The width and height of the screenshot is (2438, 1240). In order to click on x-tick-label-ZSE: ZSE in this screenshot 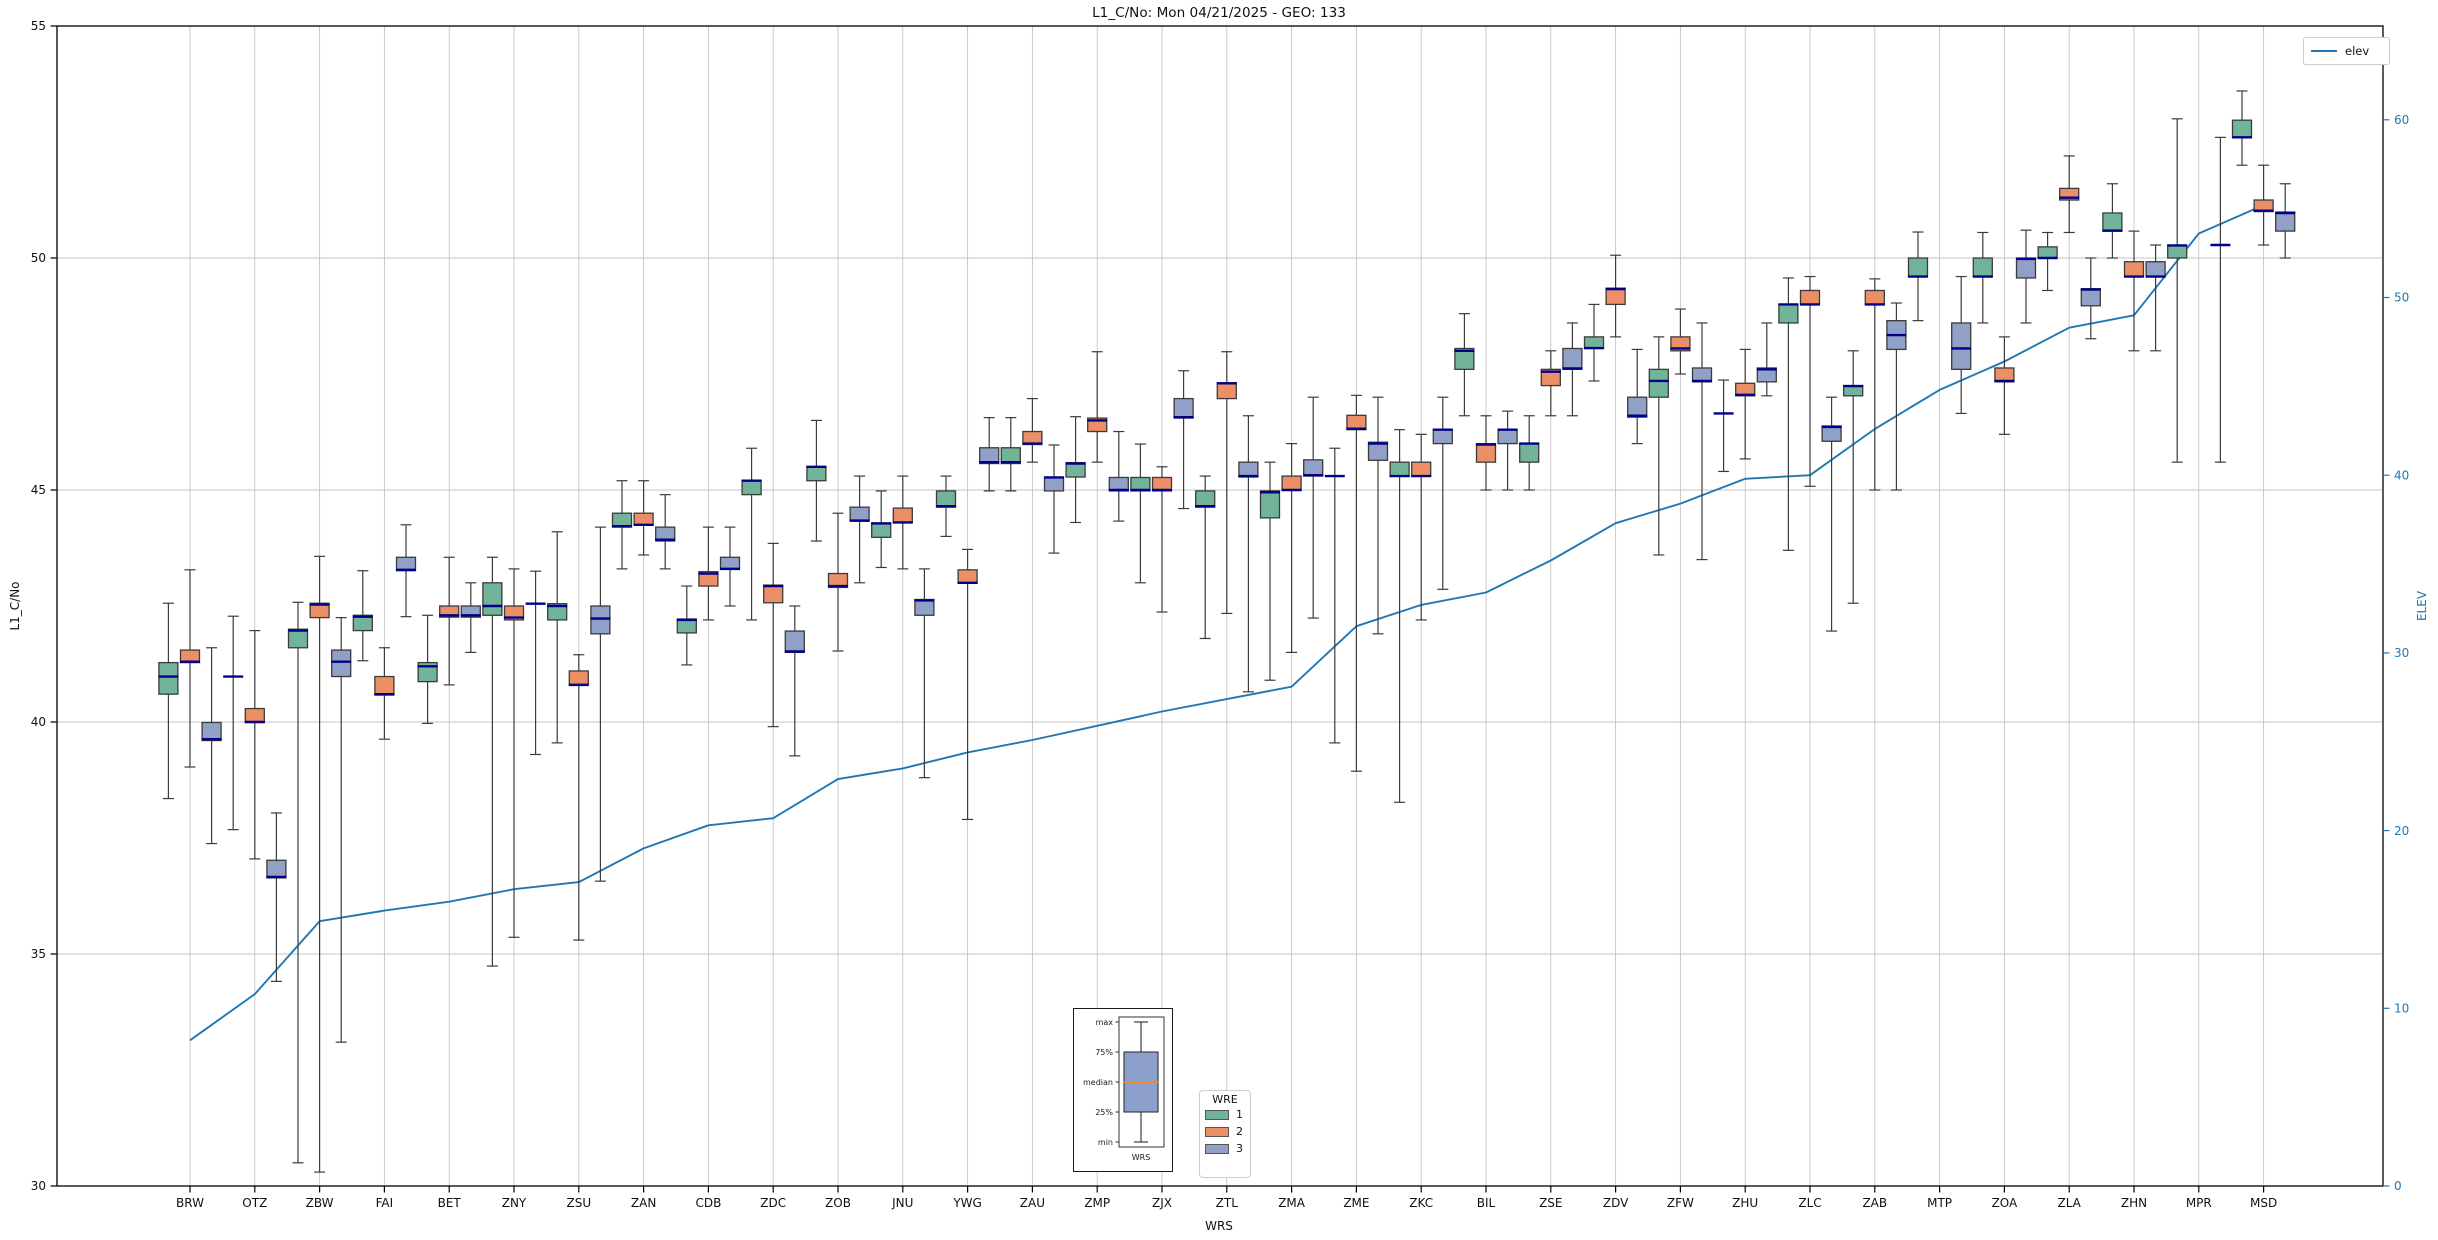, I will do `click(1550, 1203)`.